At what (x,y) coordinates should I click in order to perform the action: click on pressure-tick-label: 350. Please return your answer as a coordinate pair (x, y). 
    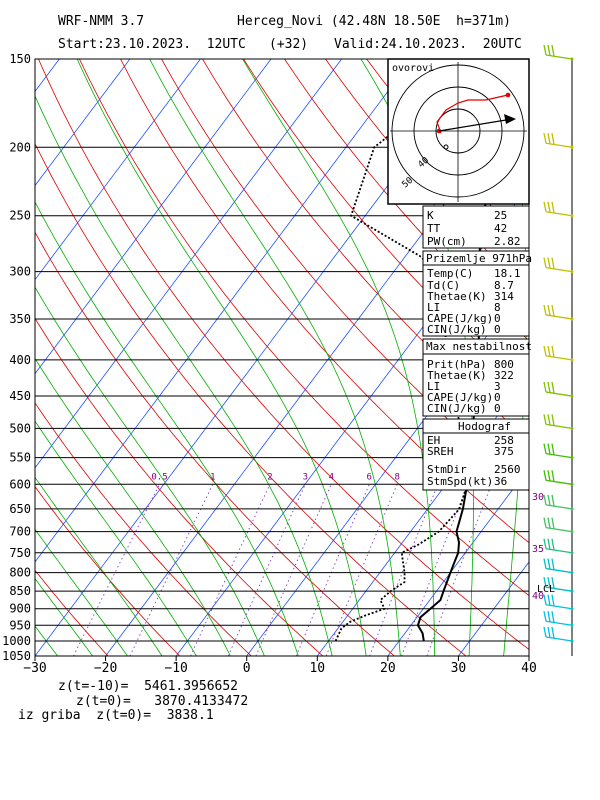
    Looking at the image, I should click on (20, 319).